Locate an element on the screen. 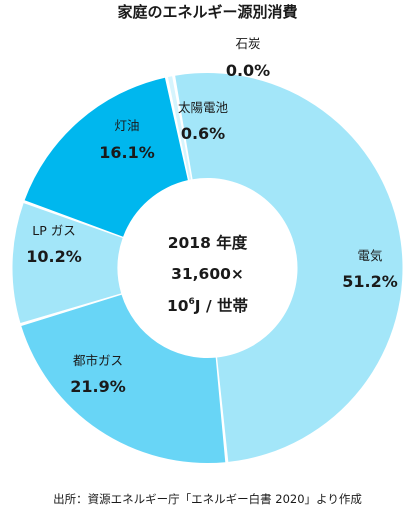 The image size is (415, 510). slice-value-4: 16.1% is located at coordinates (127, 152).